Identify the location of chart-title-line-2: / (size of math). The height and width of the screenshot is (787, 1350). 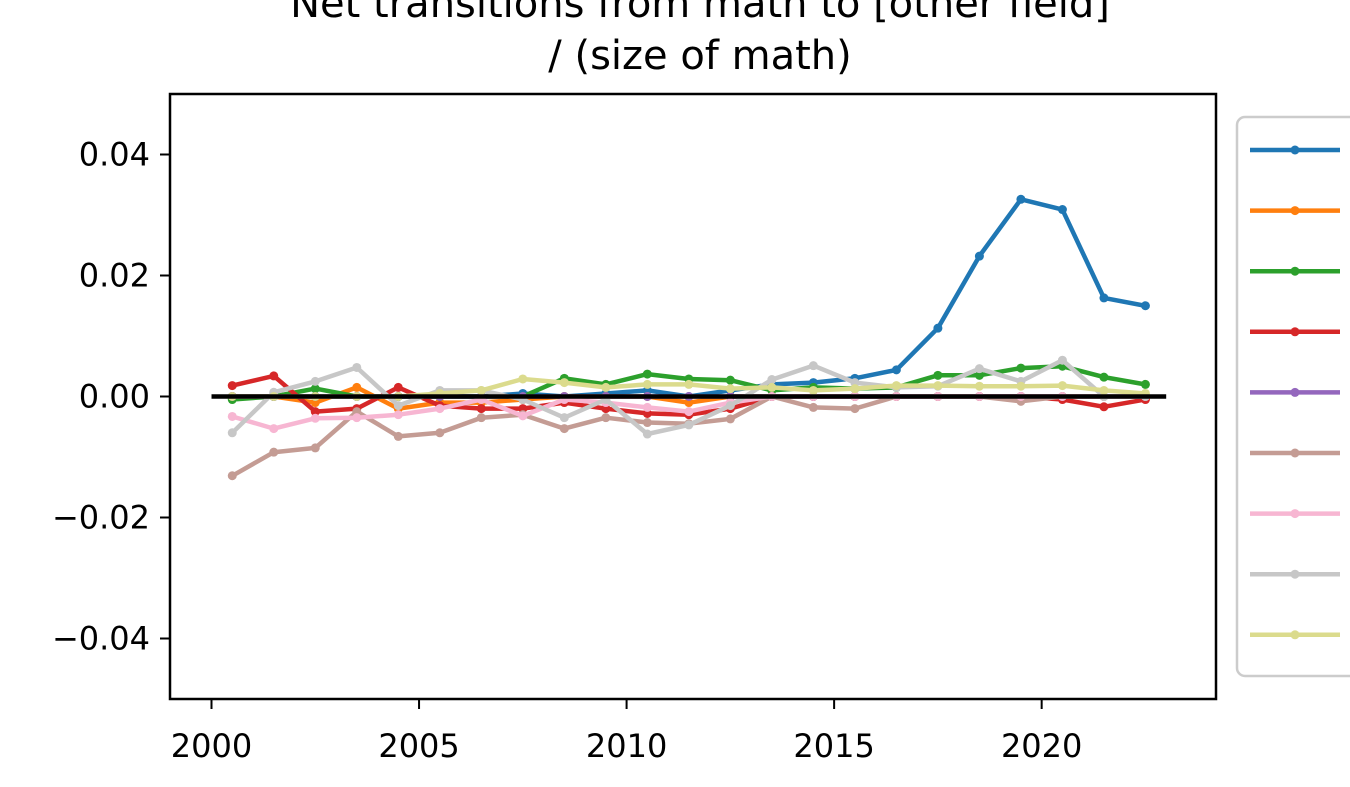
(700, 56).